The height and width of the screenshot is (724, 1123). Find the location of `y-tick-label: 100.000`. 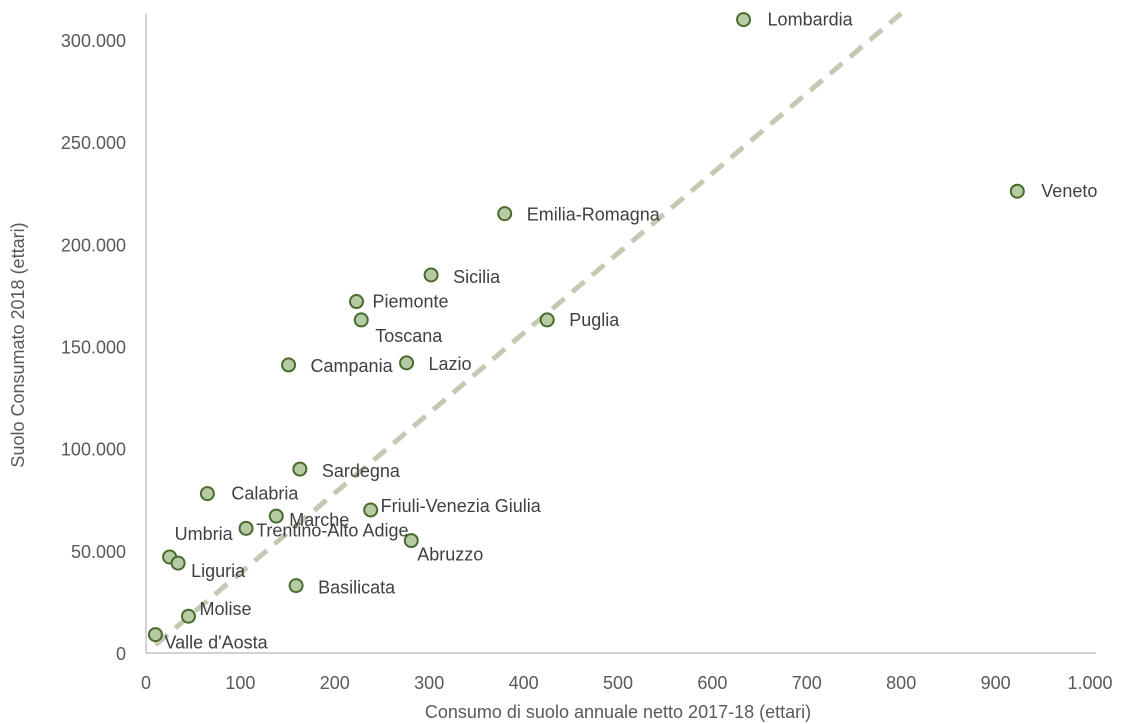

y-tick-label: 100.000 is located at coordinates (93, 450).